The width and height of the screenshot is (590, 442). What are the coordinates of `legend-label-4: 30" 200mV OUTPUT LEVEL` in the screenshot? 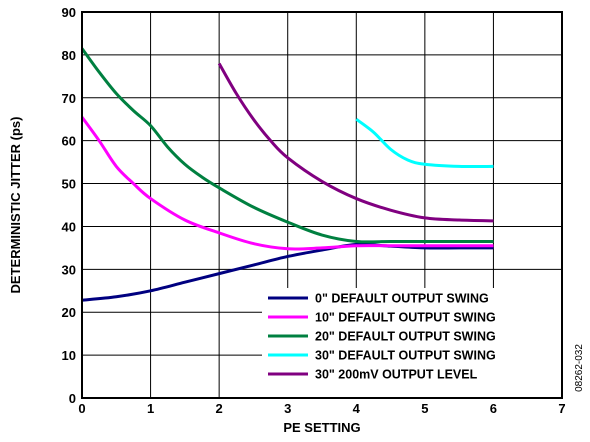 It's located at (396, 375).